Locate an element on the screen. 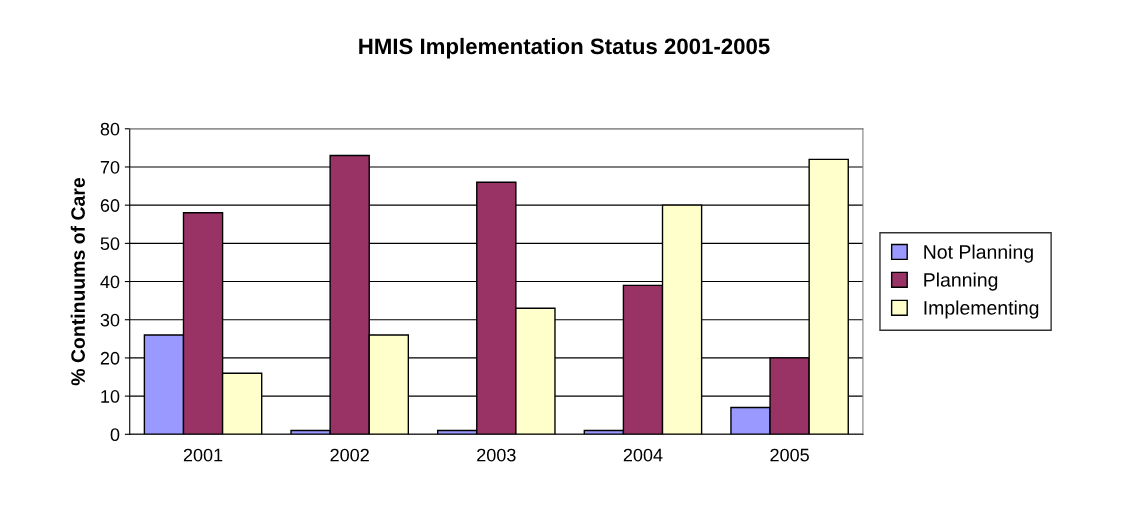 This screenshot has width=1128, height=505. legend-label: Implementing is located at coordinates (981, 309).